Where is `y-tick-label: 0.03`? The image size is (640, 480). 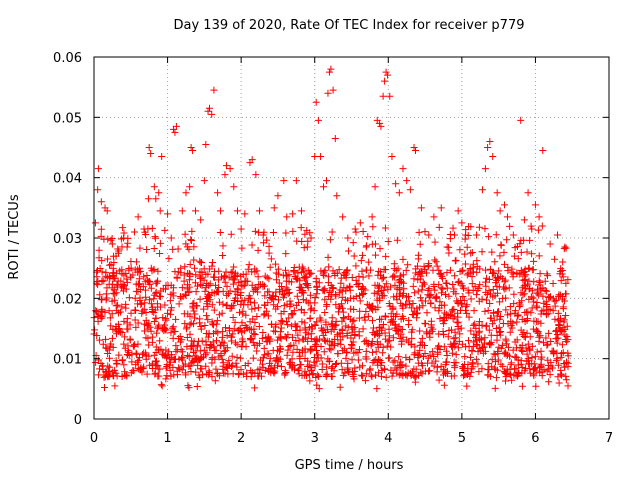
y-tick-label: 0.03 is located at coordinates (67, 239).